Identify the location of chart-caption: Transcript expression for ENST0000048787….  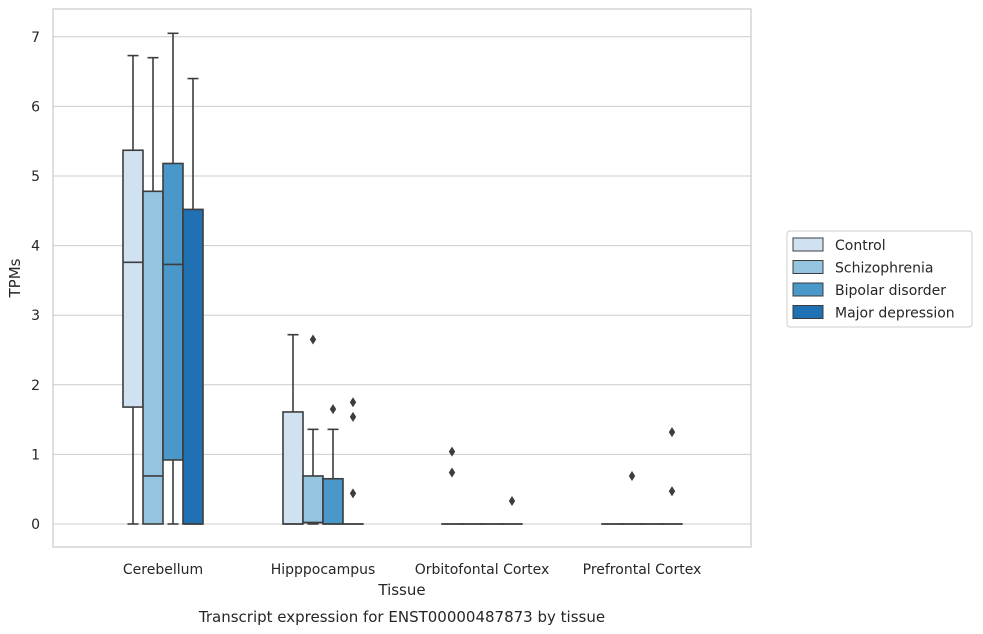
(401, 617).